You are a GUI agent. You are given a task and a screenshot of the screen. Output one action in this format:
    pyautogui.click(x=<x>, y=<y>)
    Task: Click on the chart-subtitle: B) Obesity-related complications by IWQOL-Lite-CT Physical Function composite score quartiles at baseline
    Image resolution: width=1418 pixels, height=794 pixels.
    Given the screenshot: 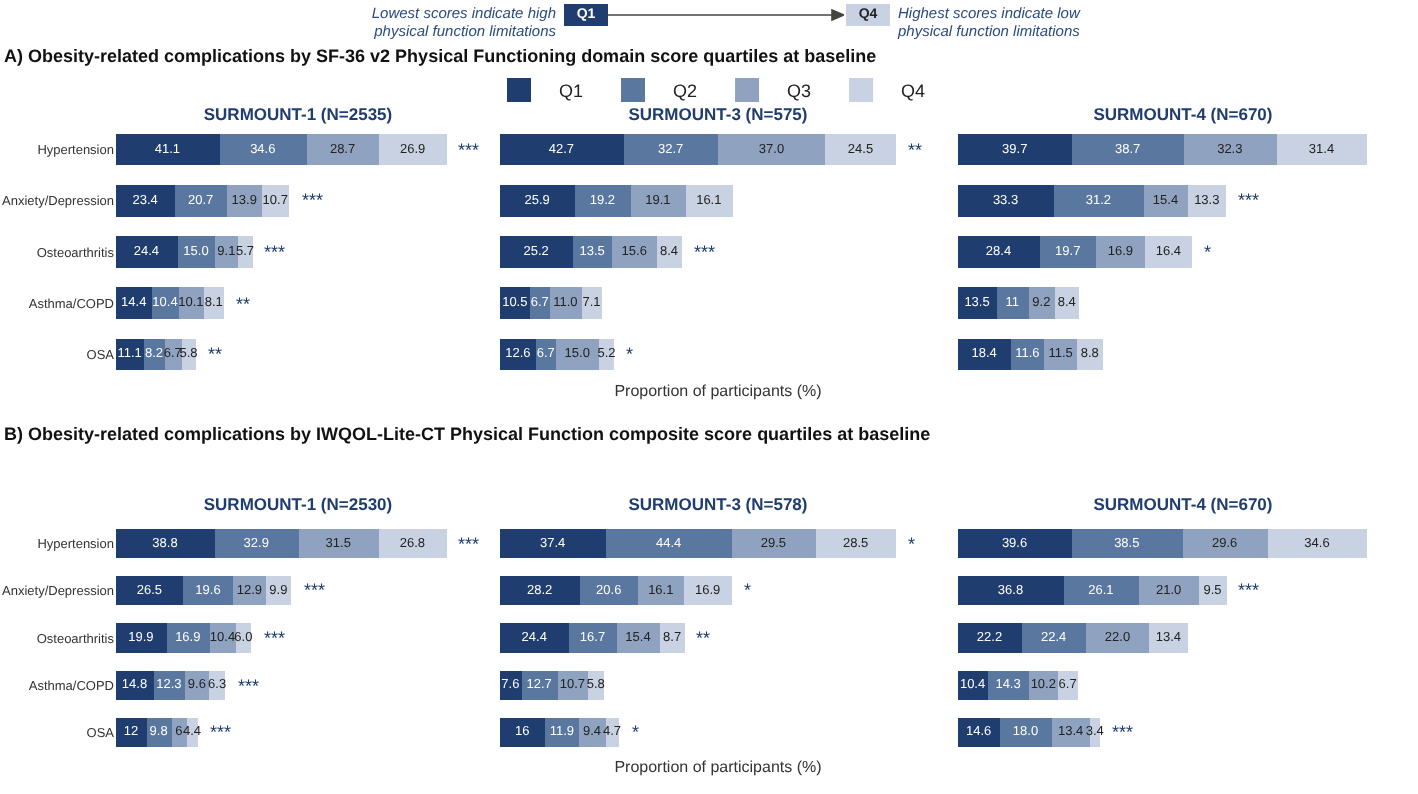 What is the action you would take?
    pyautogui.click(x=467, y=434)
    